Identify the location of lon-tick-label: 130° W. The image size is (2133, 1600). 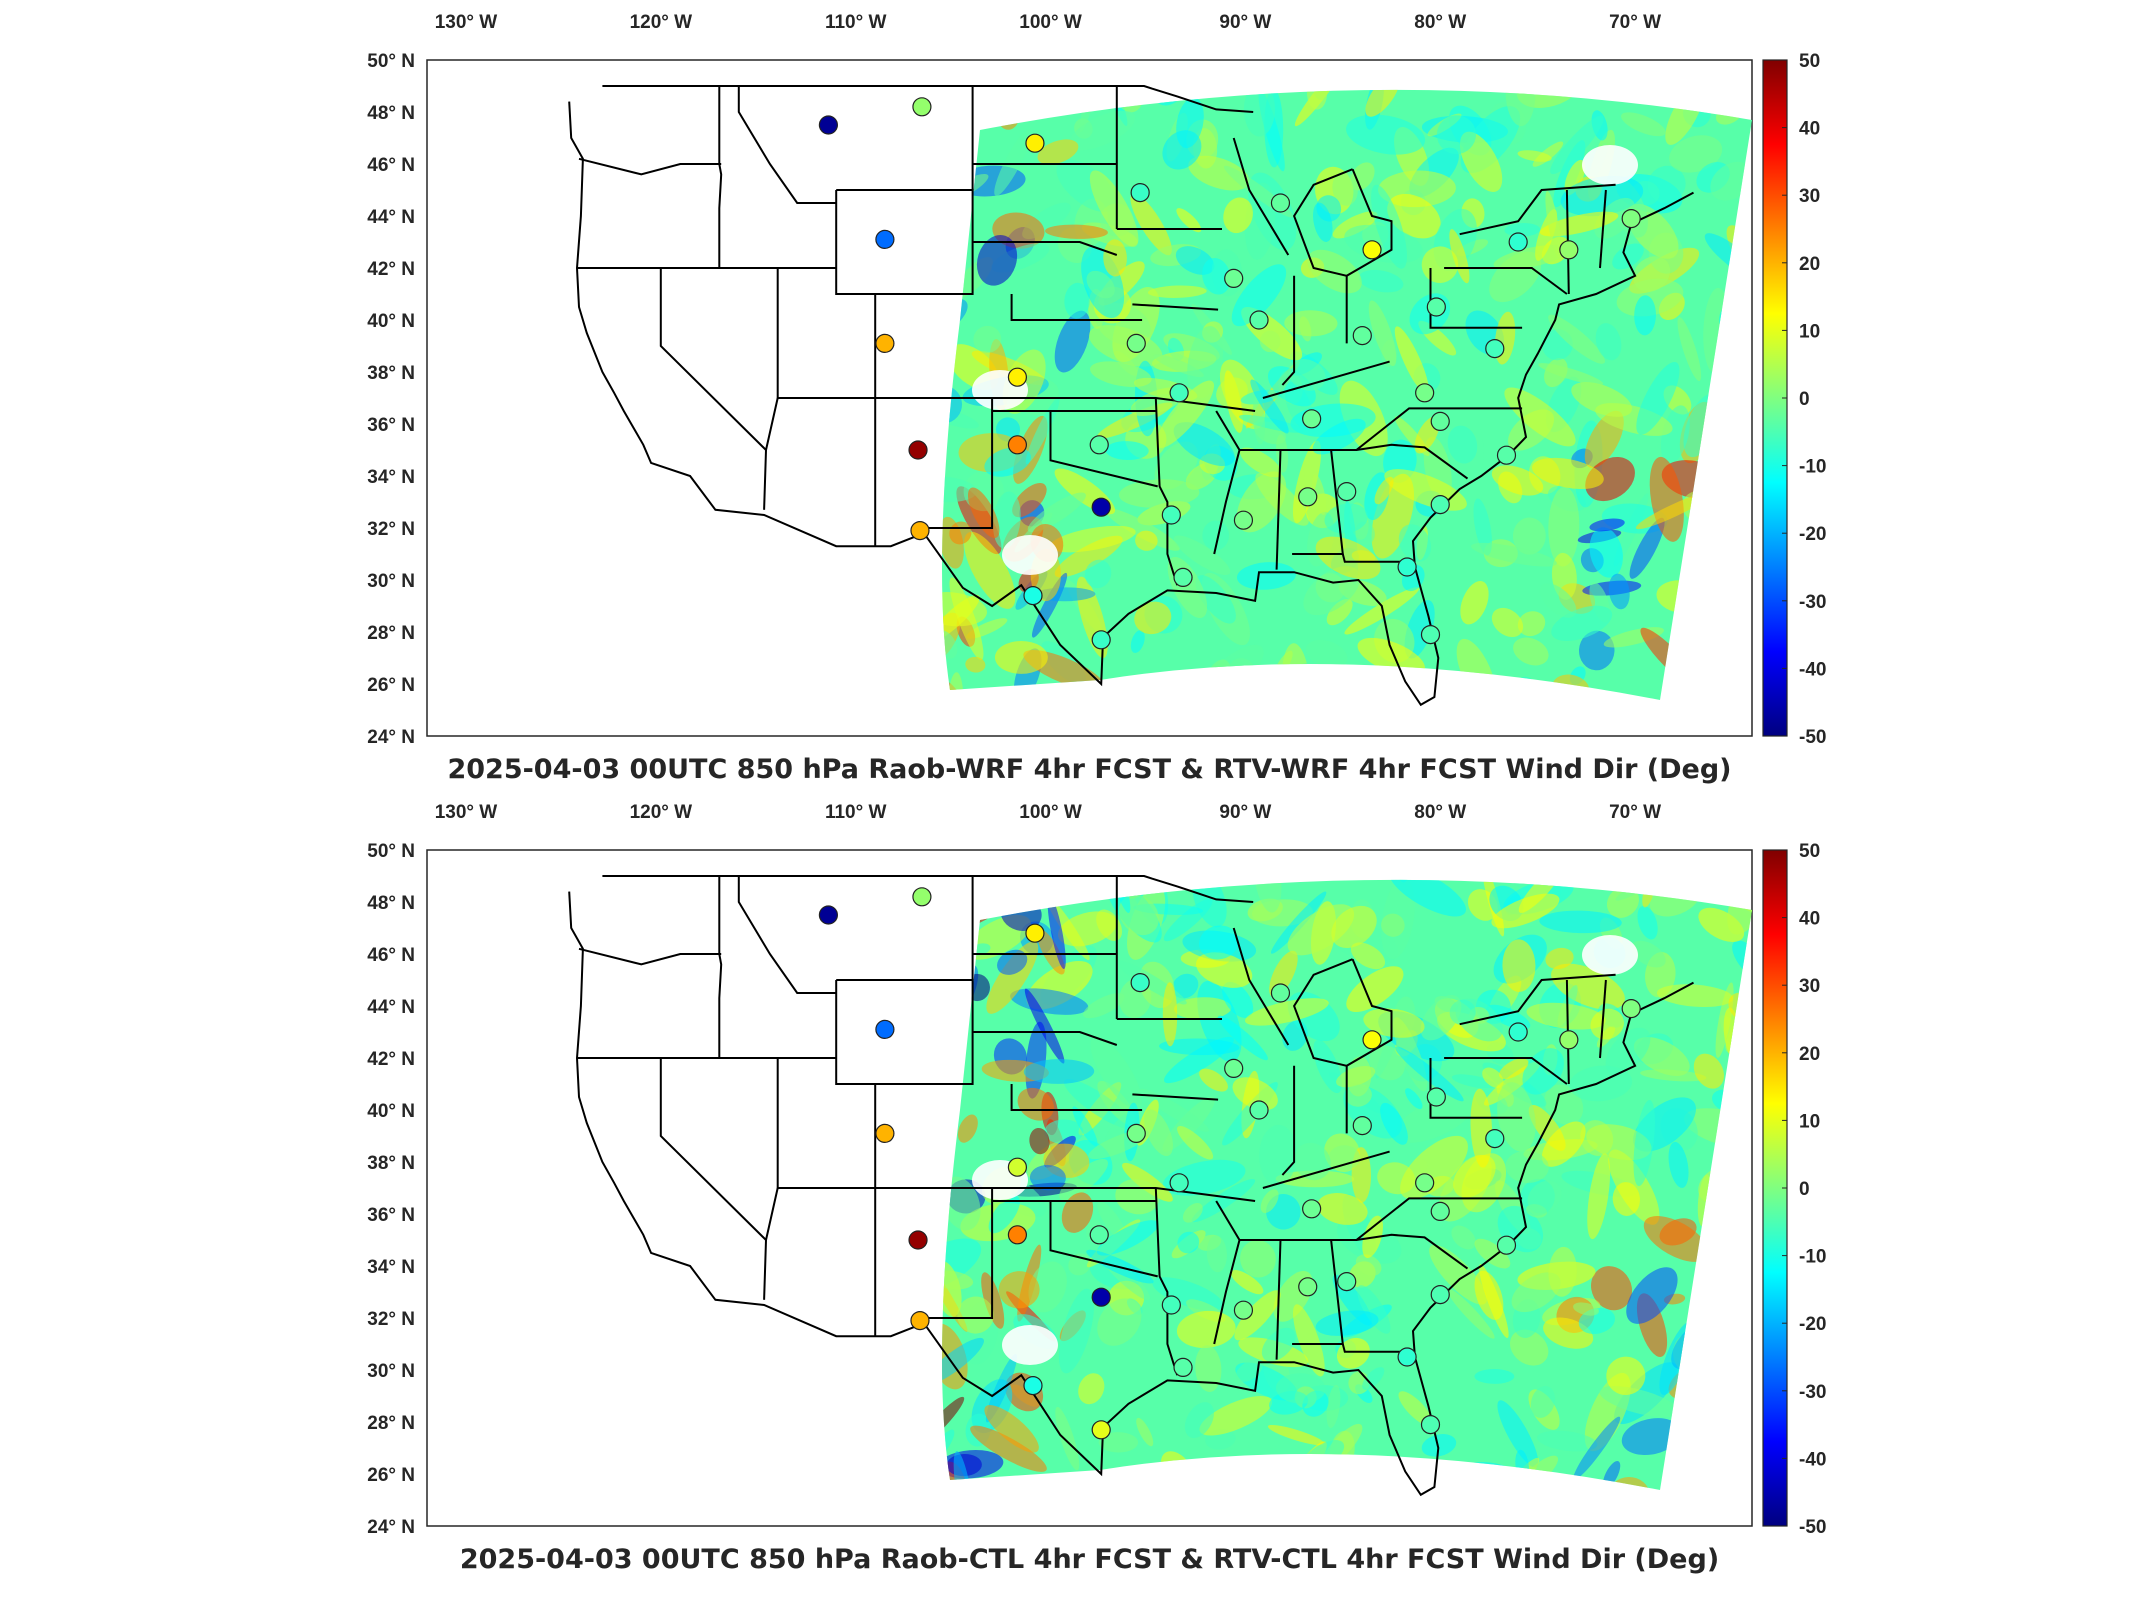
(466, 22).